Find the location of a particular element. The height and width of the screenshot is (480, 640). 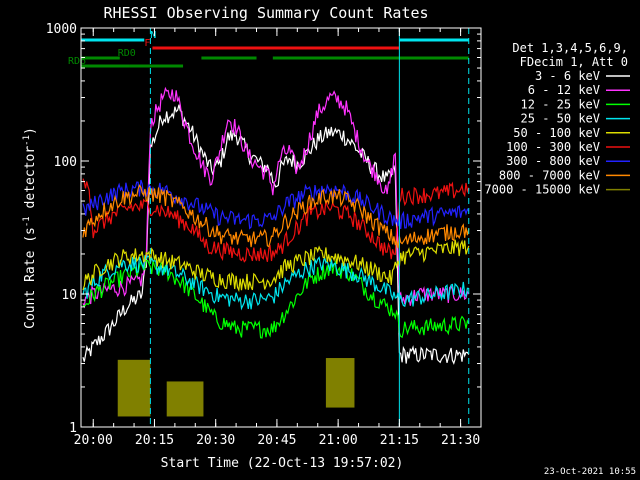

x-tick-label-0: 20:00 is located at coordinates (93, 440).